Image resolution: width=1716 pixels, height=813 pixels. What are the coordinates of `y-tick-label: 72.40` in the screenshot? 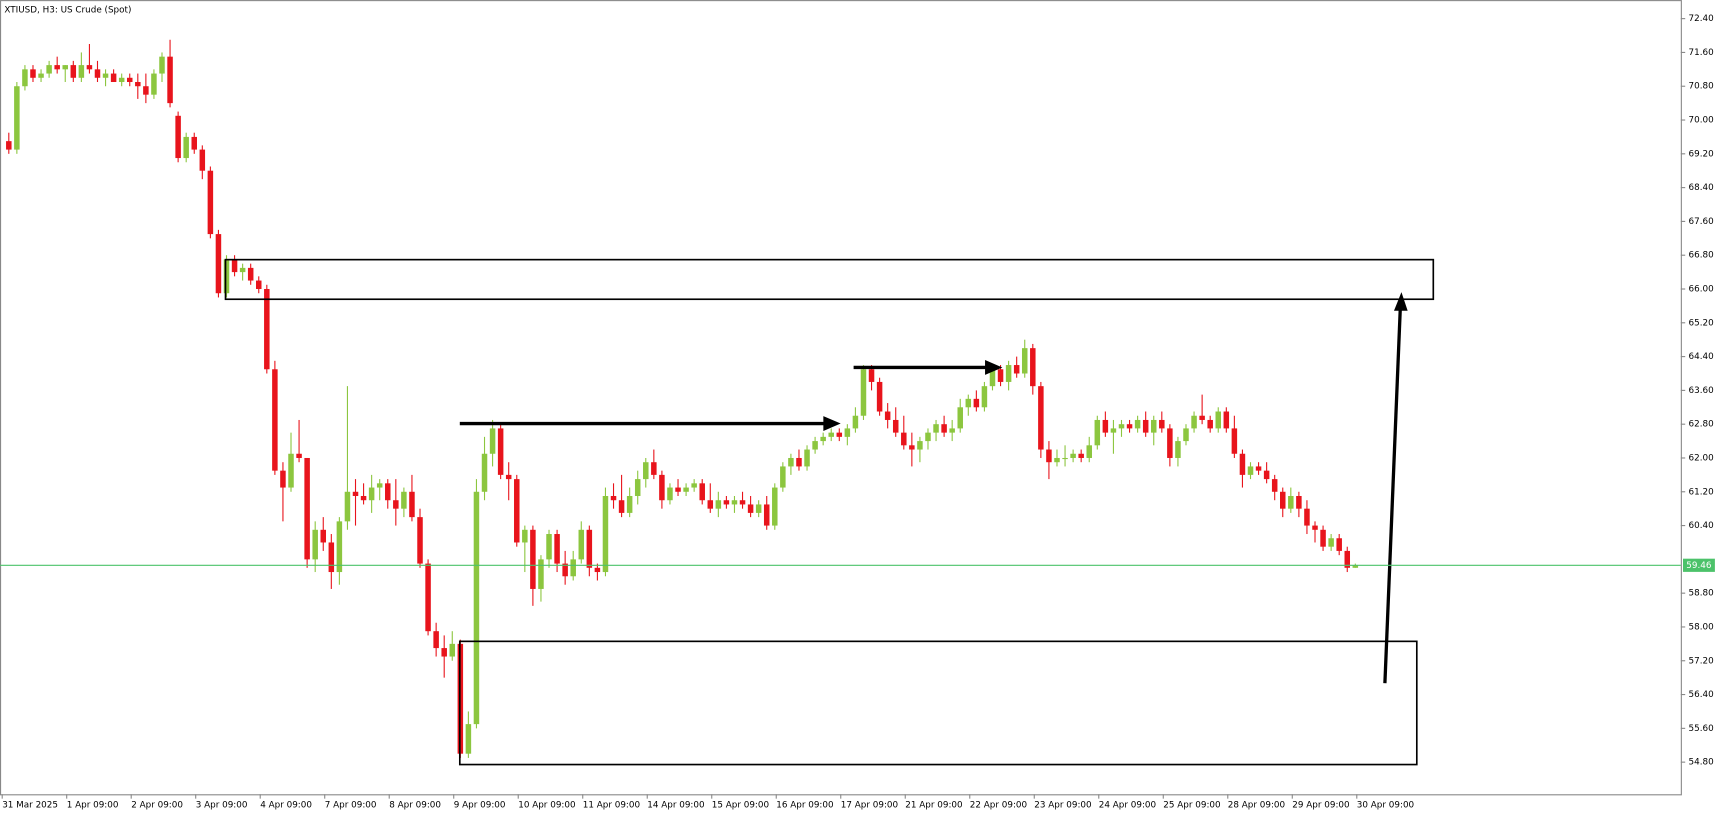 It's located at (1702, 19).